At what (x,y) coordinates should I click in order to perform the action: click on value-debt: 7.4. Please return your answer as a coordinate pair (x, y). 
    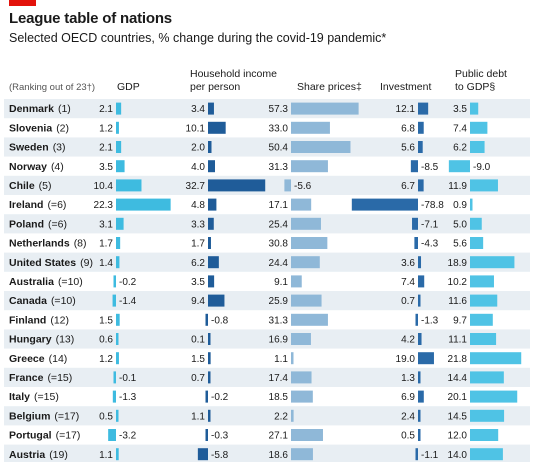
    Looking at the image, I should click on (460, 128).